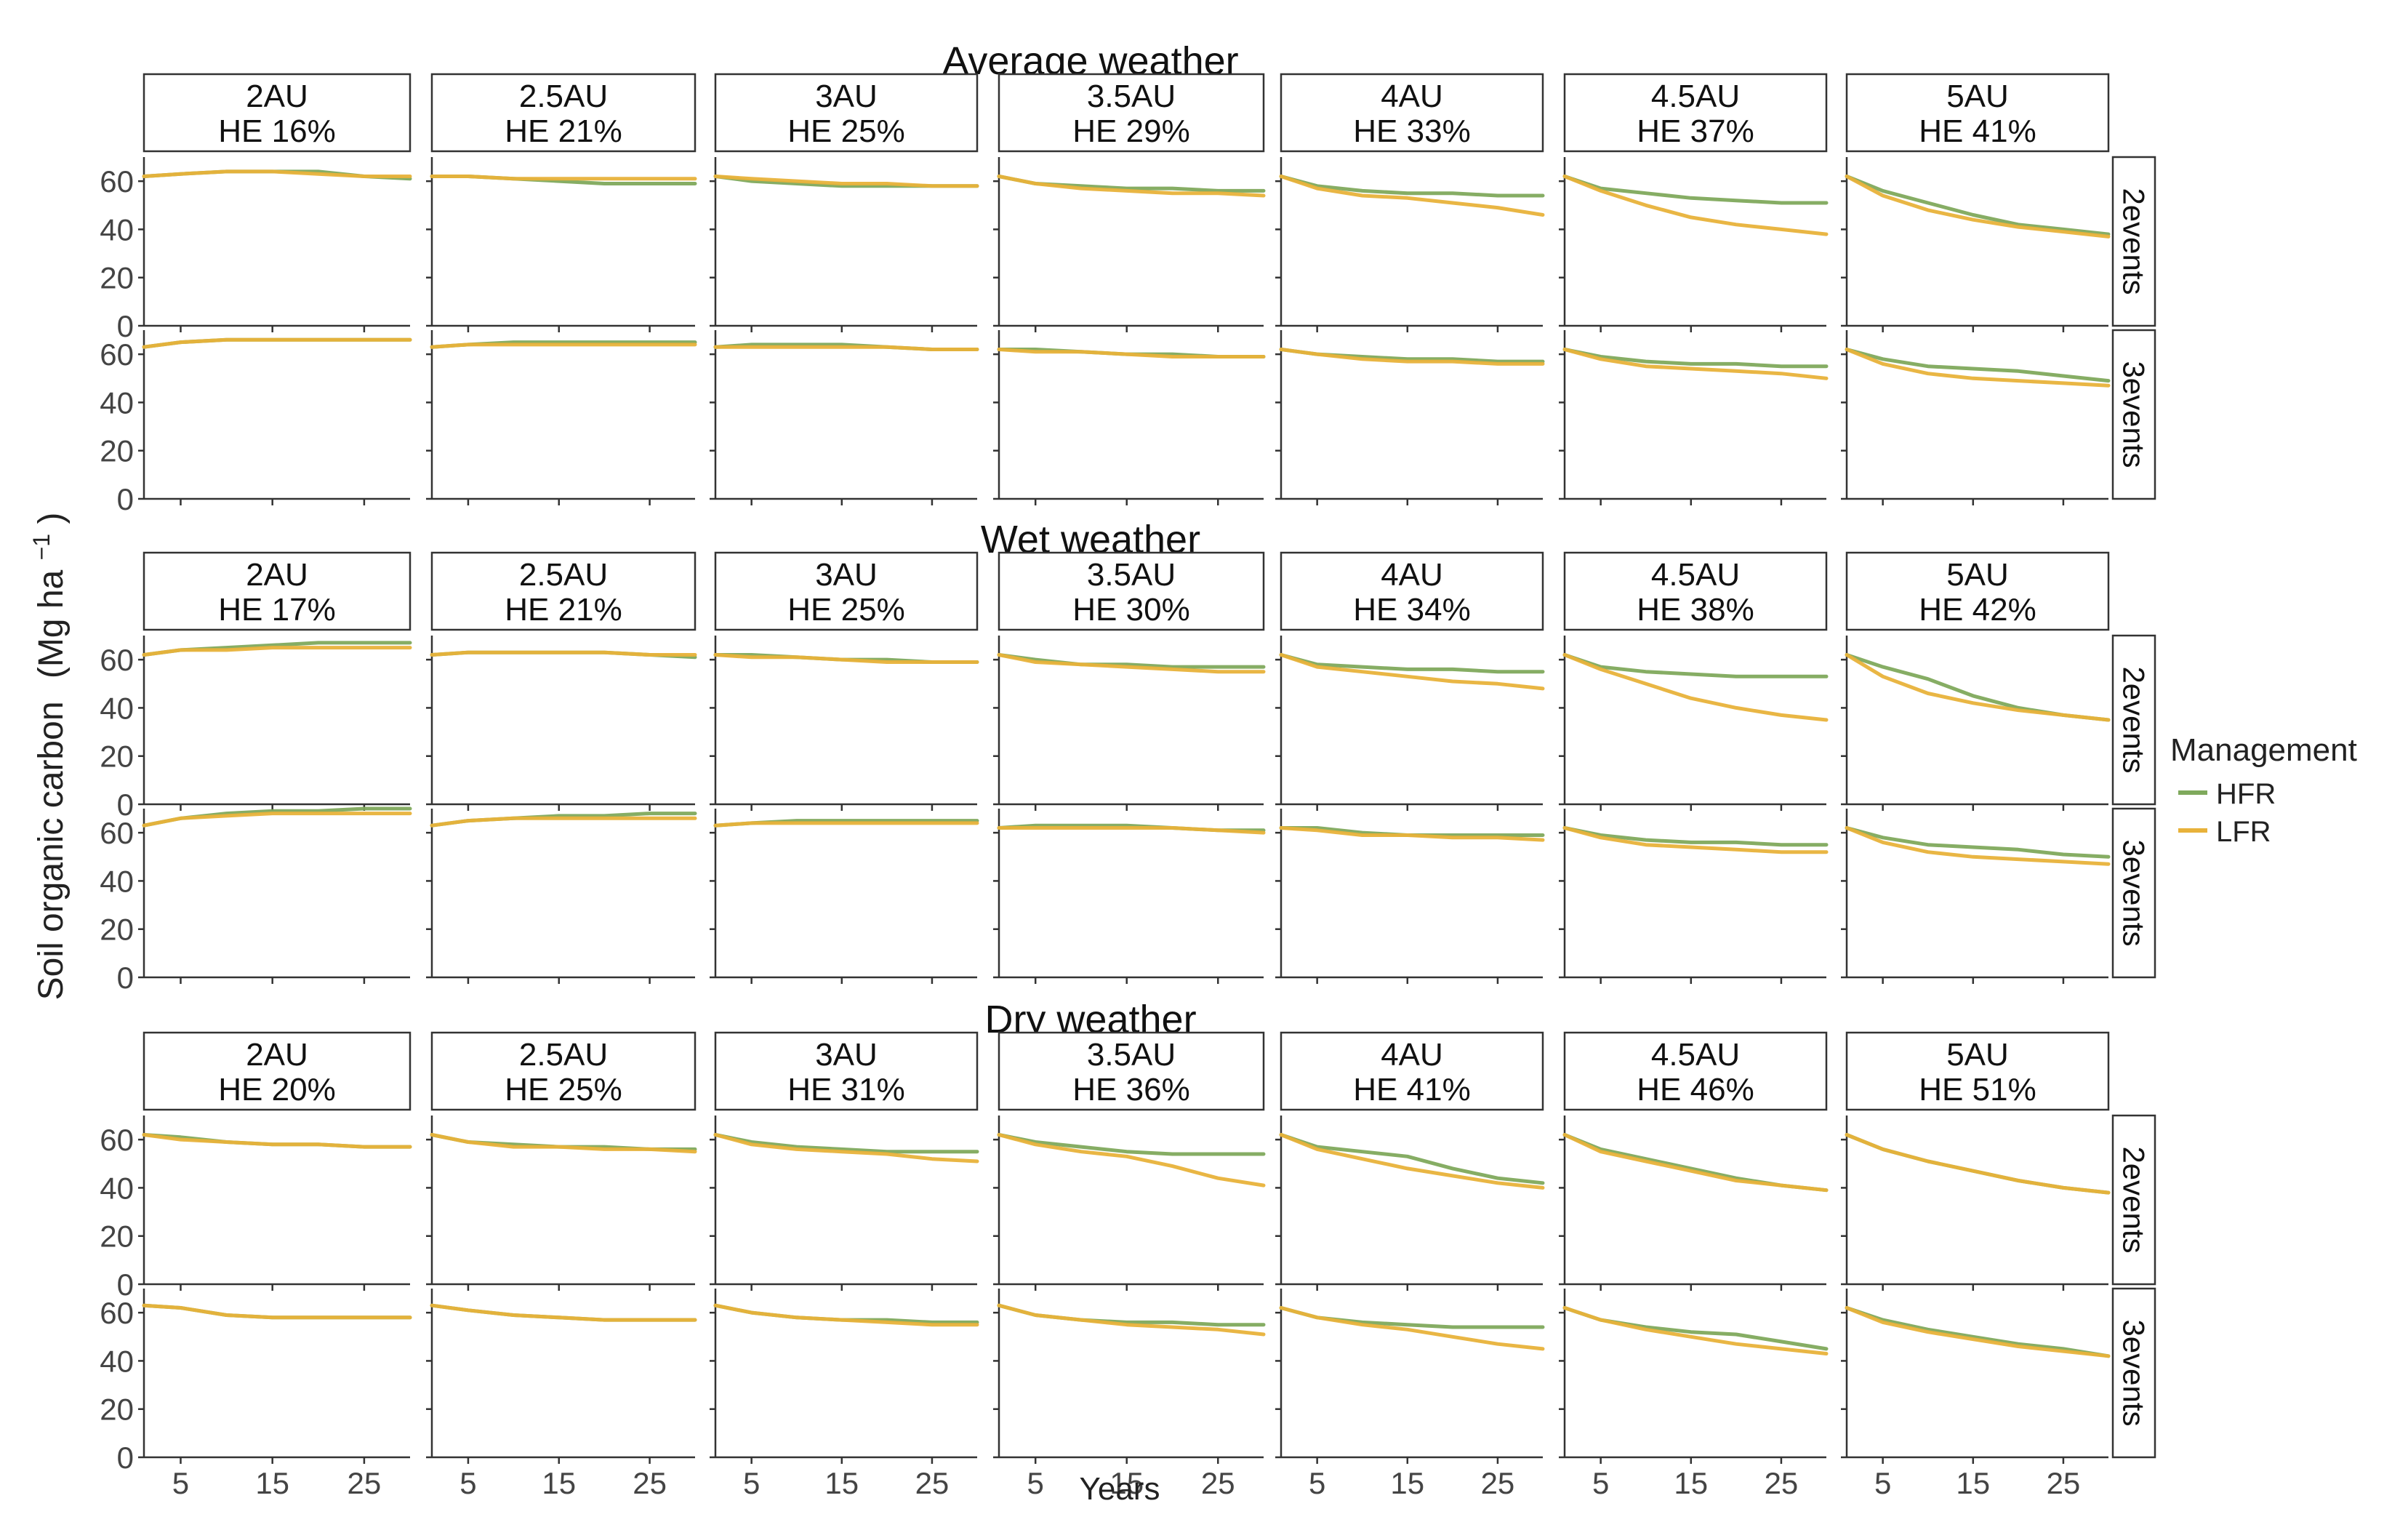  What do you see at coordinates (1694, 723) in the screenshot?
I see `panel-4-5au-2events` at bounding box center [1694, 723].